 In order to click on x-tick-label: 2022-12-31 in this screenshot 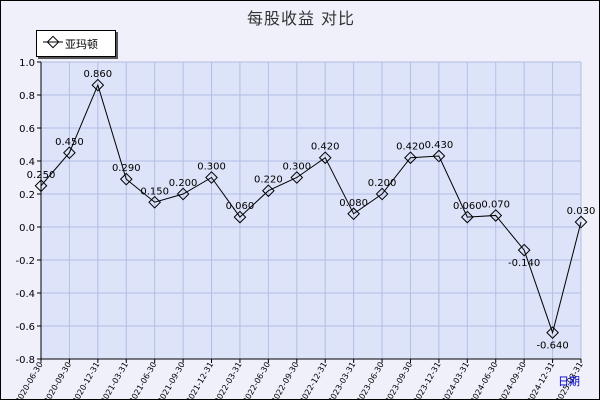, I will do `click(313, 380)`.